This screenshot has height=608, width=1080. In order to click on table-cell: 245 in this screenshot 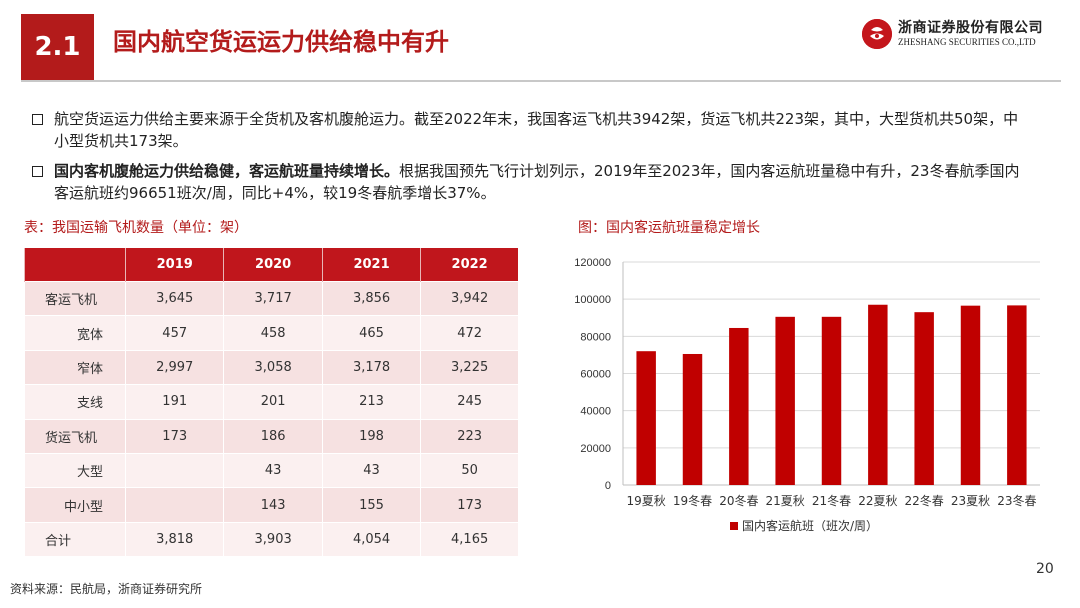, I will do `click(469, 402)`.